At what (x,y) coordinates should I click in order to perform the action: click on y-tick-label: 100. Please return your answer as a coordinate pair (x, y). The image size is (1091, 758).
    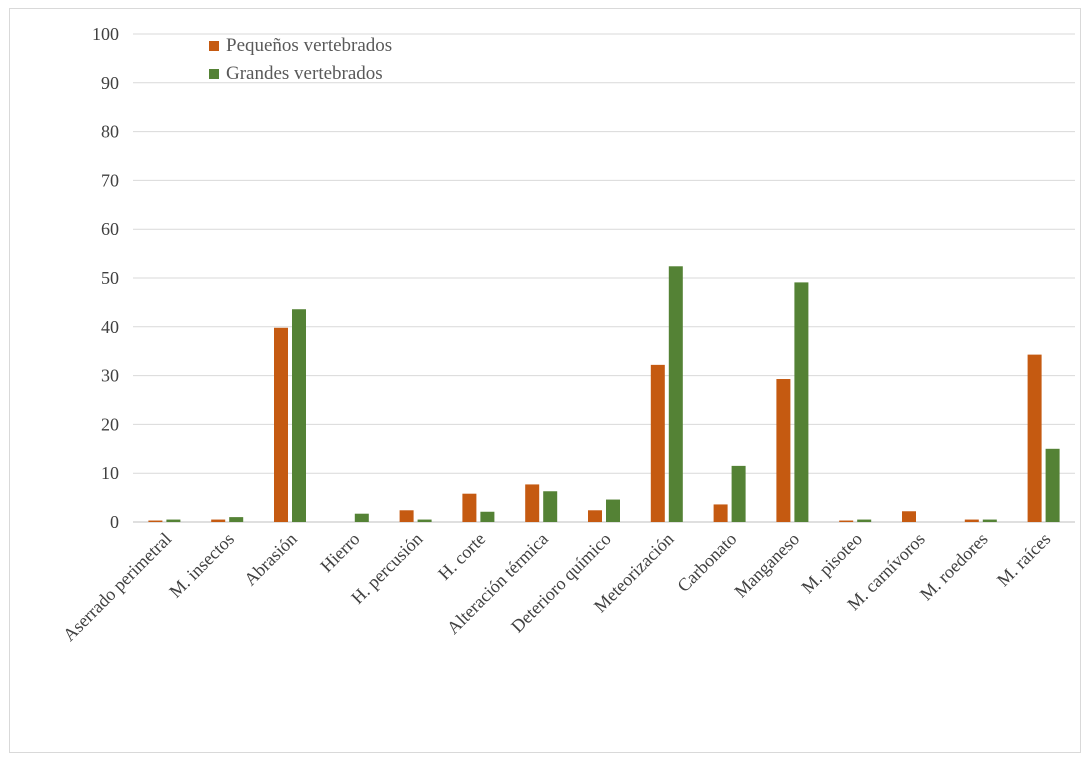
    Looking at the image, I should click on (105, 34).